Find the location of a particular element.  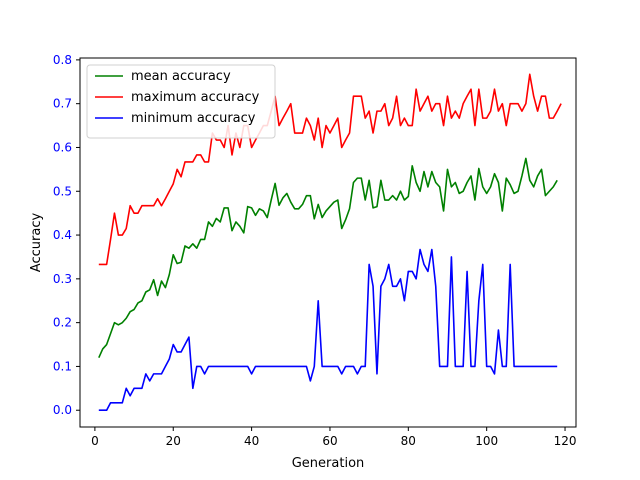

legend-box is located at coordinates (181, 101).